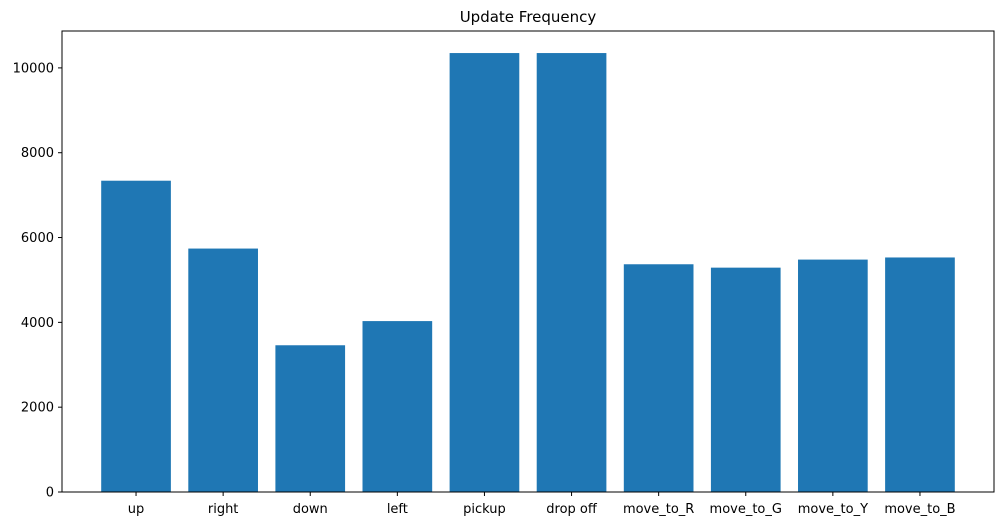 This screenshot has height=526, width=1004. I want to click on y-tick-label: 10000, so click(33, 68).